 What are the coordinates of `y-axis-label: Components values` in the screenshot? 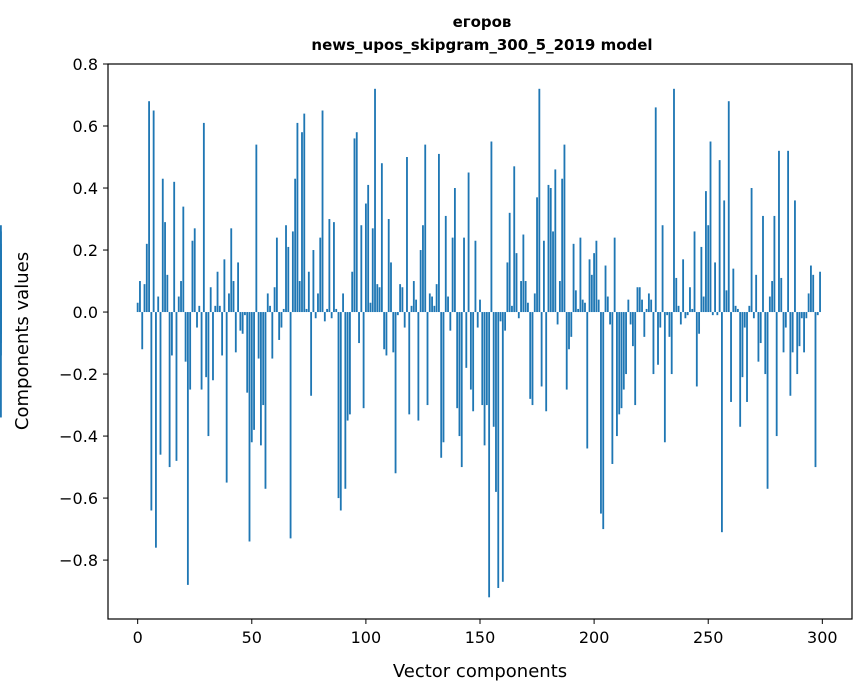 It's located at (22, 341).